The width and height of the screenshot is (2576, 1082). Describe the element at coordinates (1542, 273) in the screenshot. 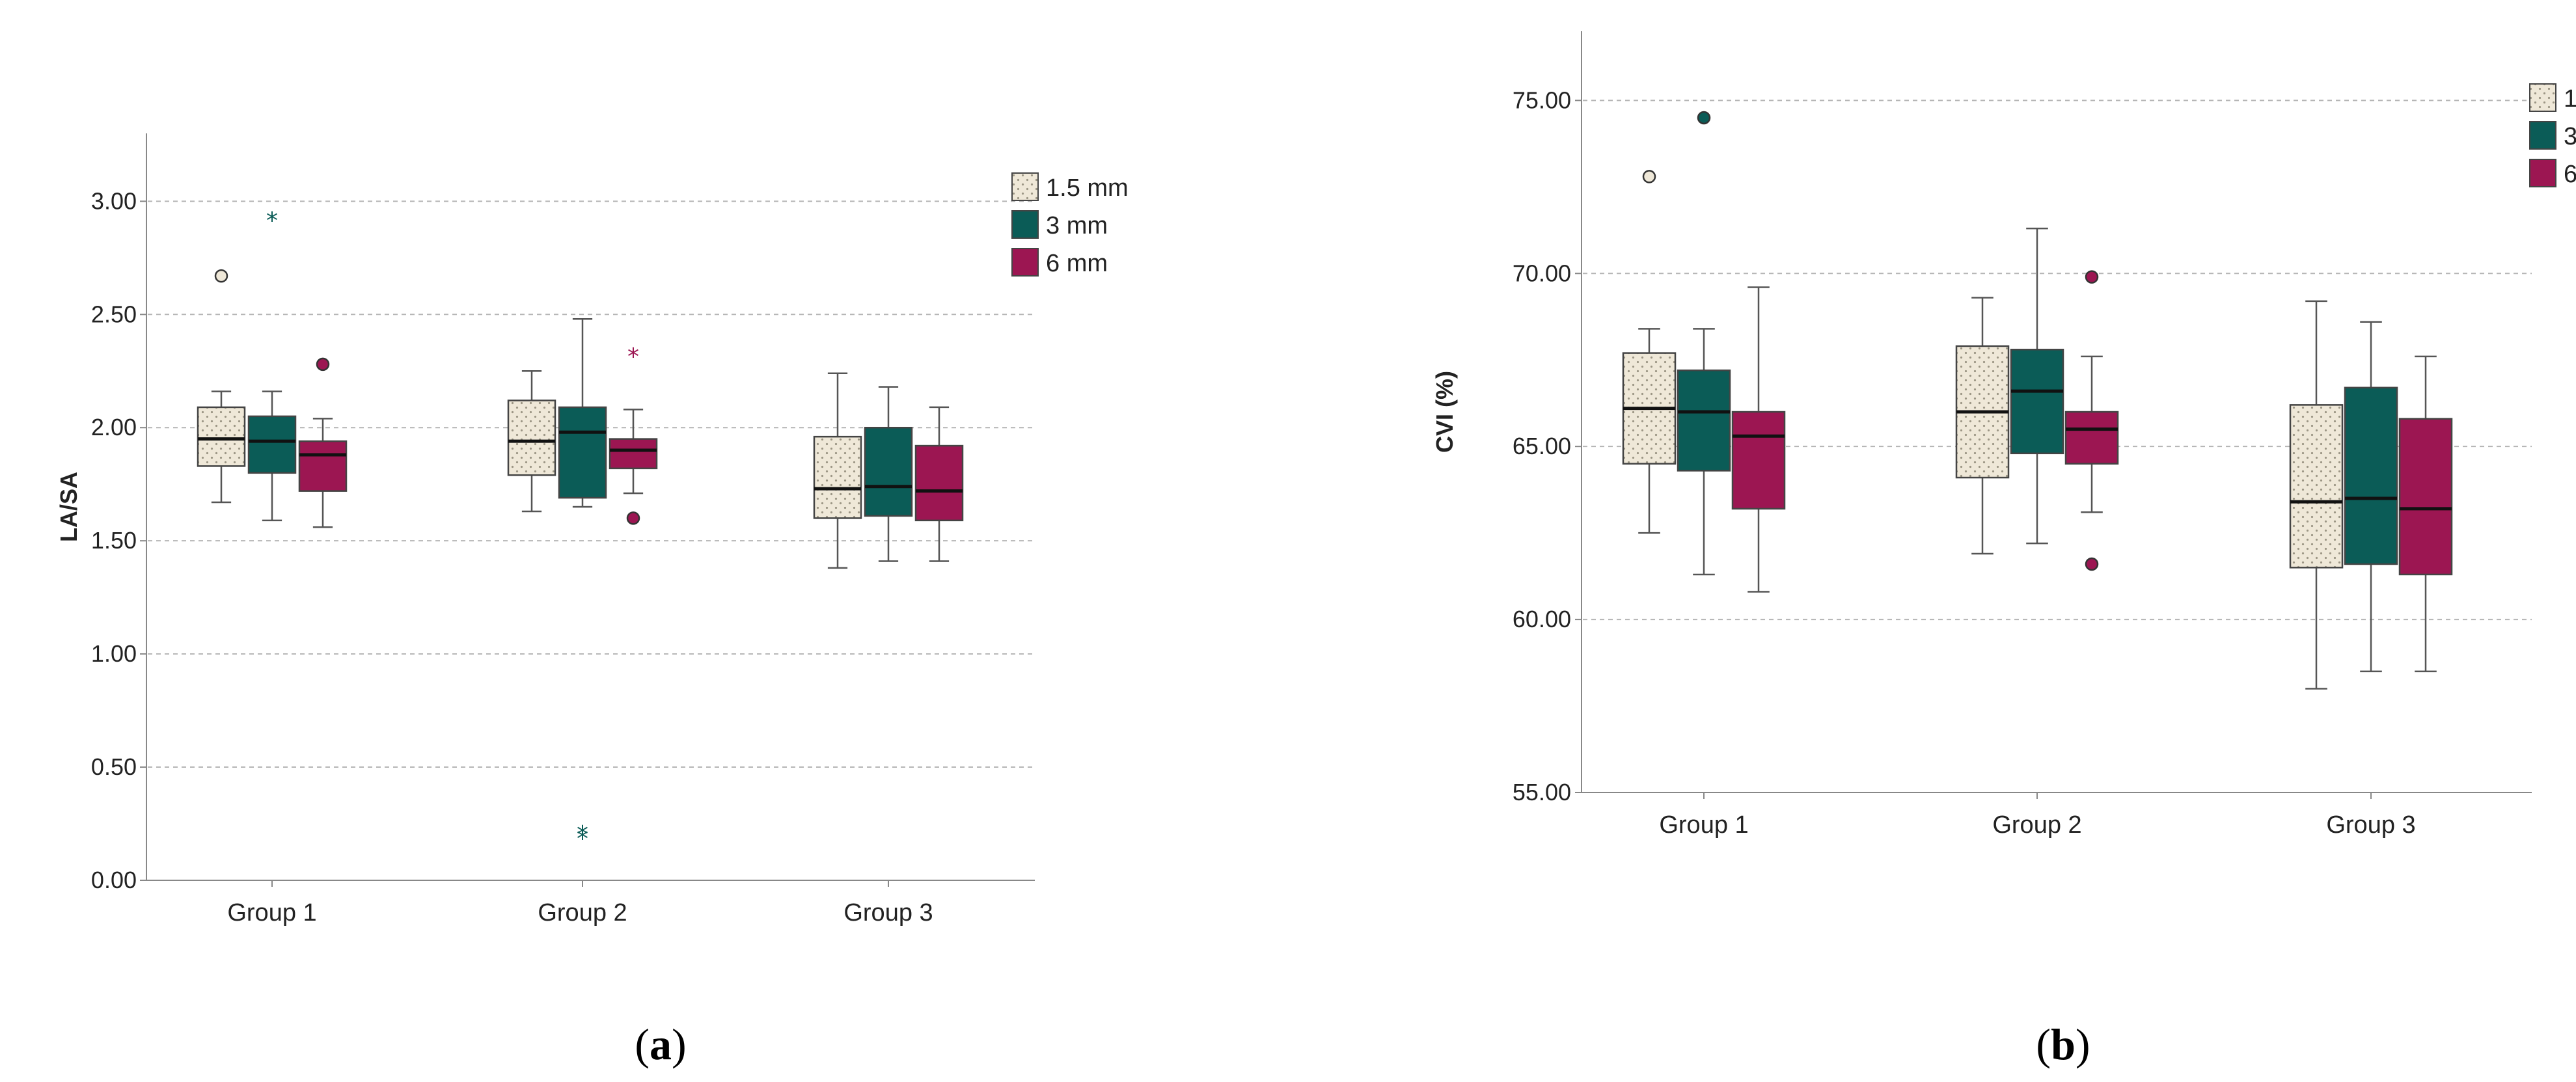

I see `y-tick-label: 70.00` at that location.